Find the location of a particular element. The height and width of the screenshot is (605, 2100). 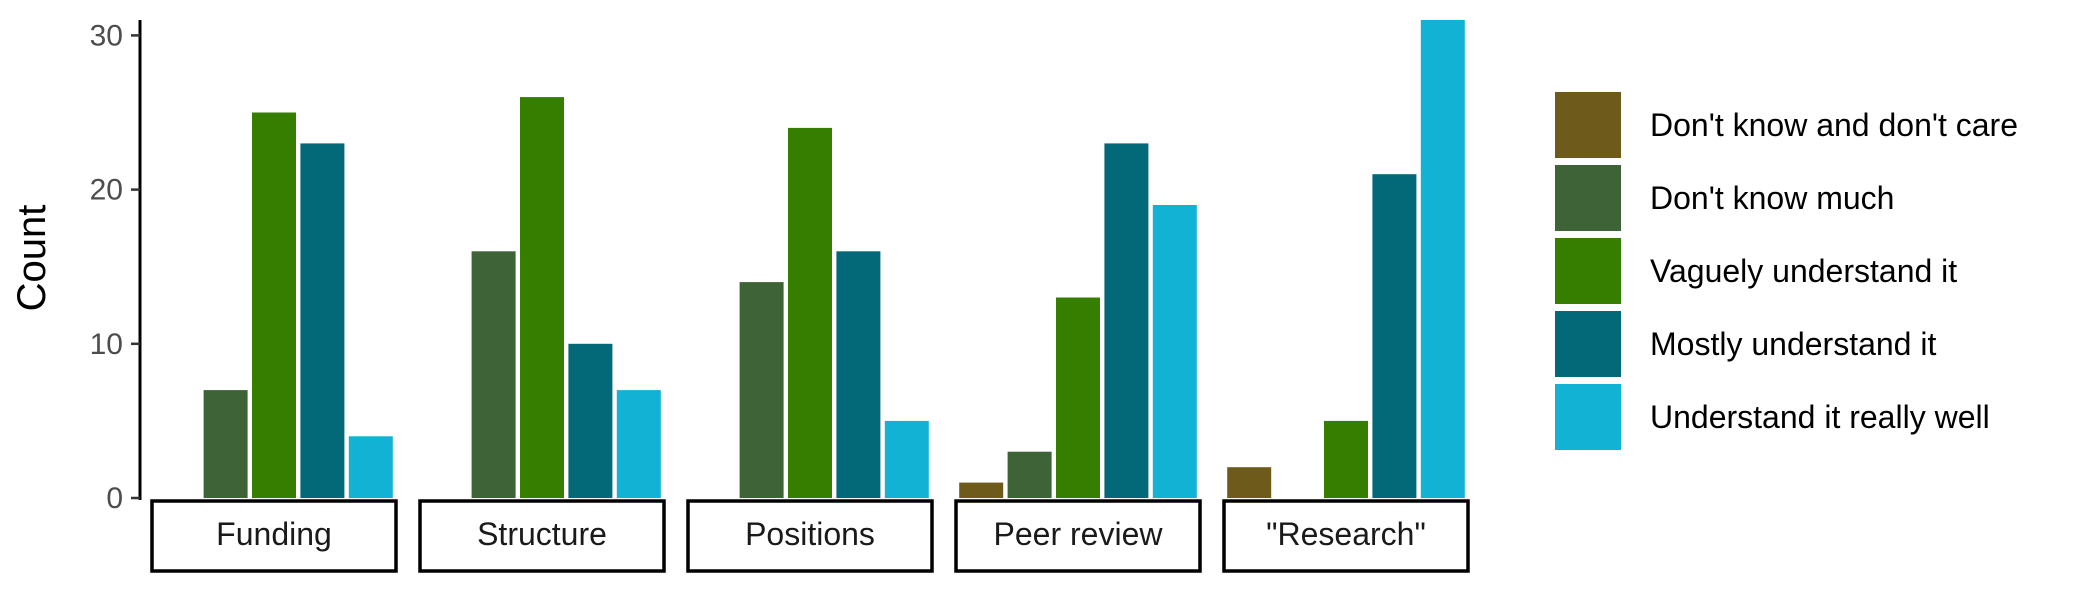

y-tick-label: 0 is located at coordinates (114, 498).